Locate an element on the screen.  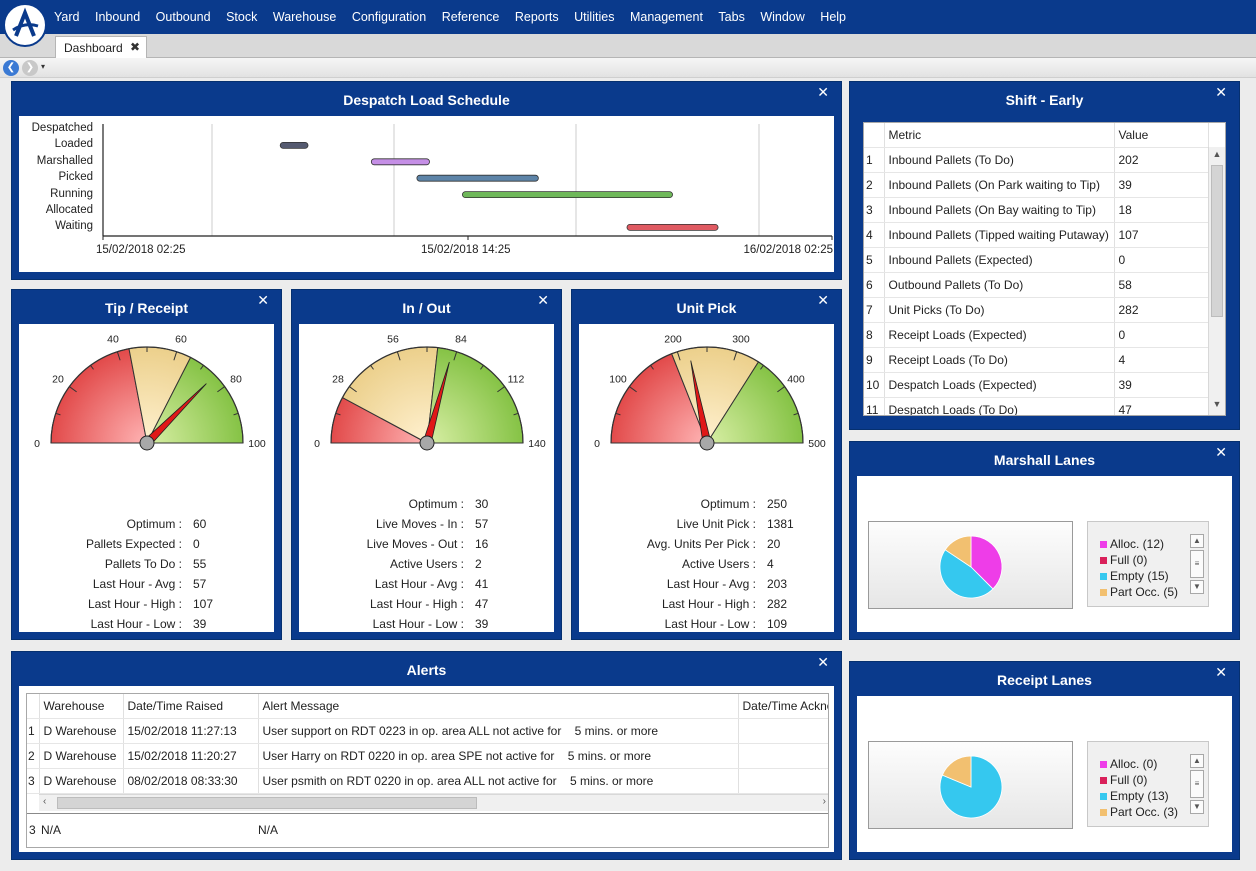
vertical-scrollbar: ▲ ▼ is located at coordinates (1216, 281).